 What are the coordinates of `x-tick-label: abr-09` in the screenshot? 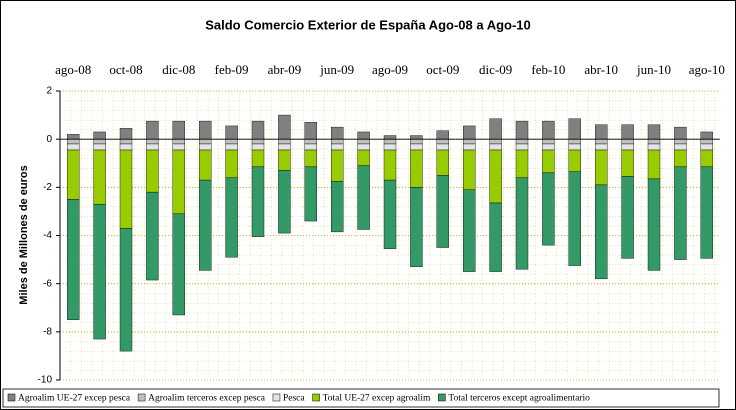 It's located at (285, 69).